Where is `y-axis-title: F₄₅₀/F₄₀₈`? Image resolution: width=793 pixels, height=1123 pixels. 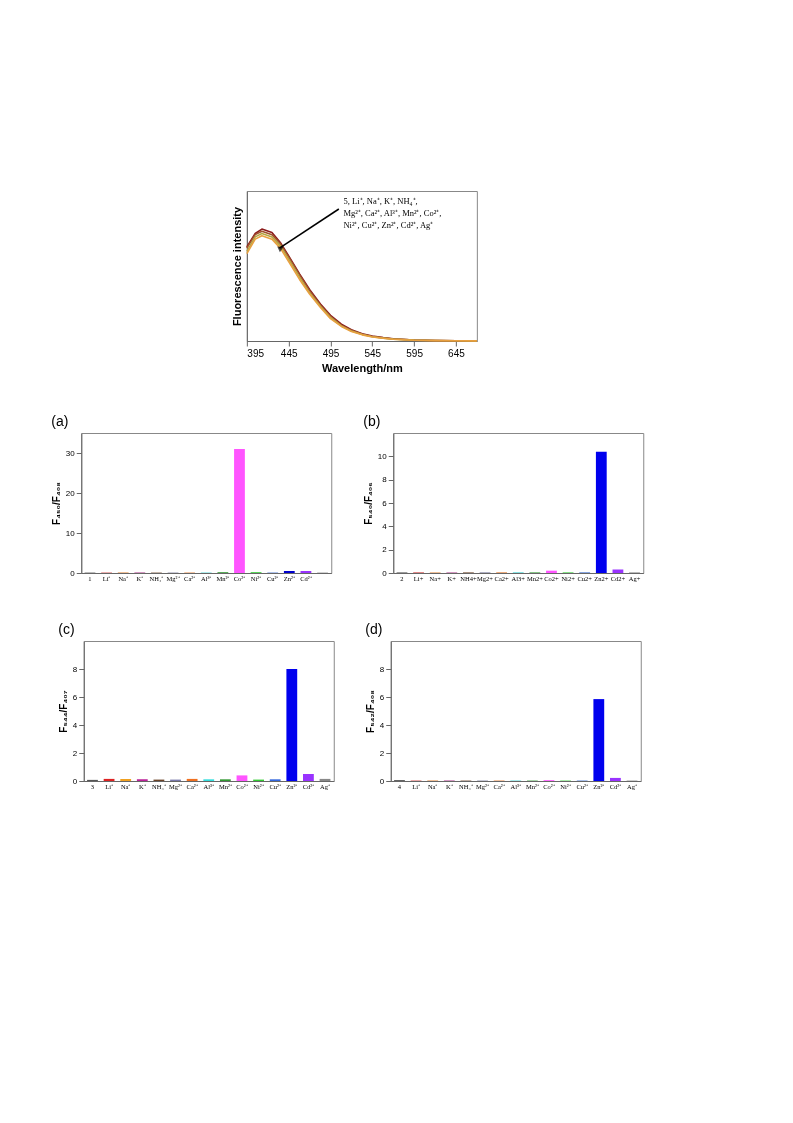 y-axis-title: F₄₅₀/F₄₀₈ is located at coordinates (56, 503).